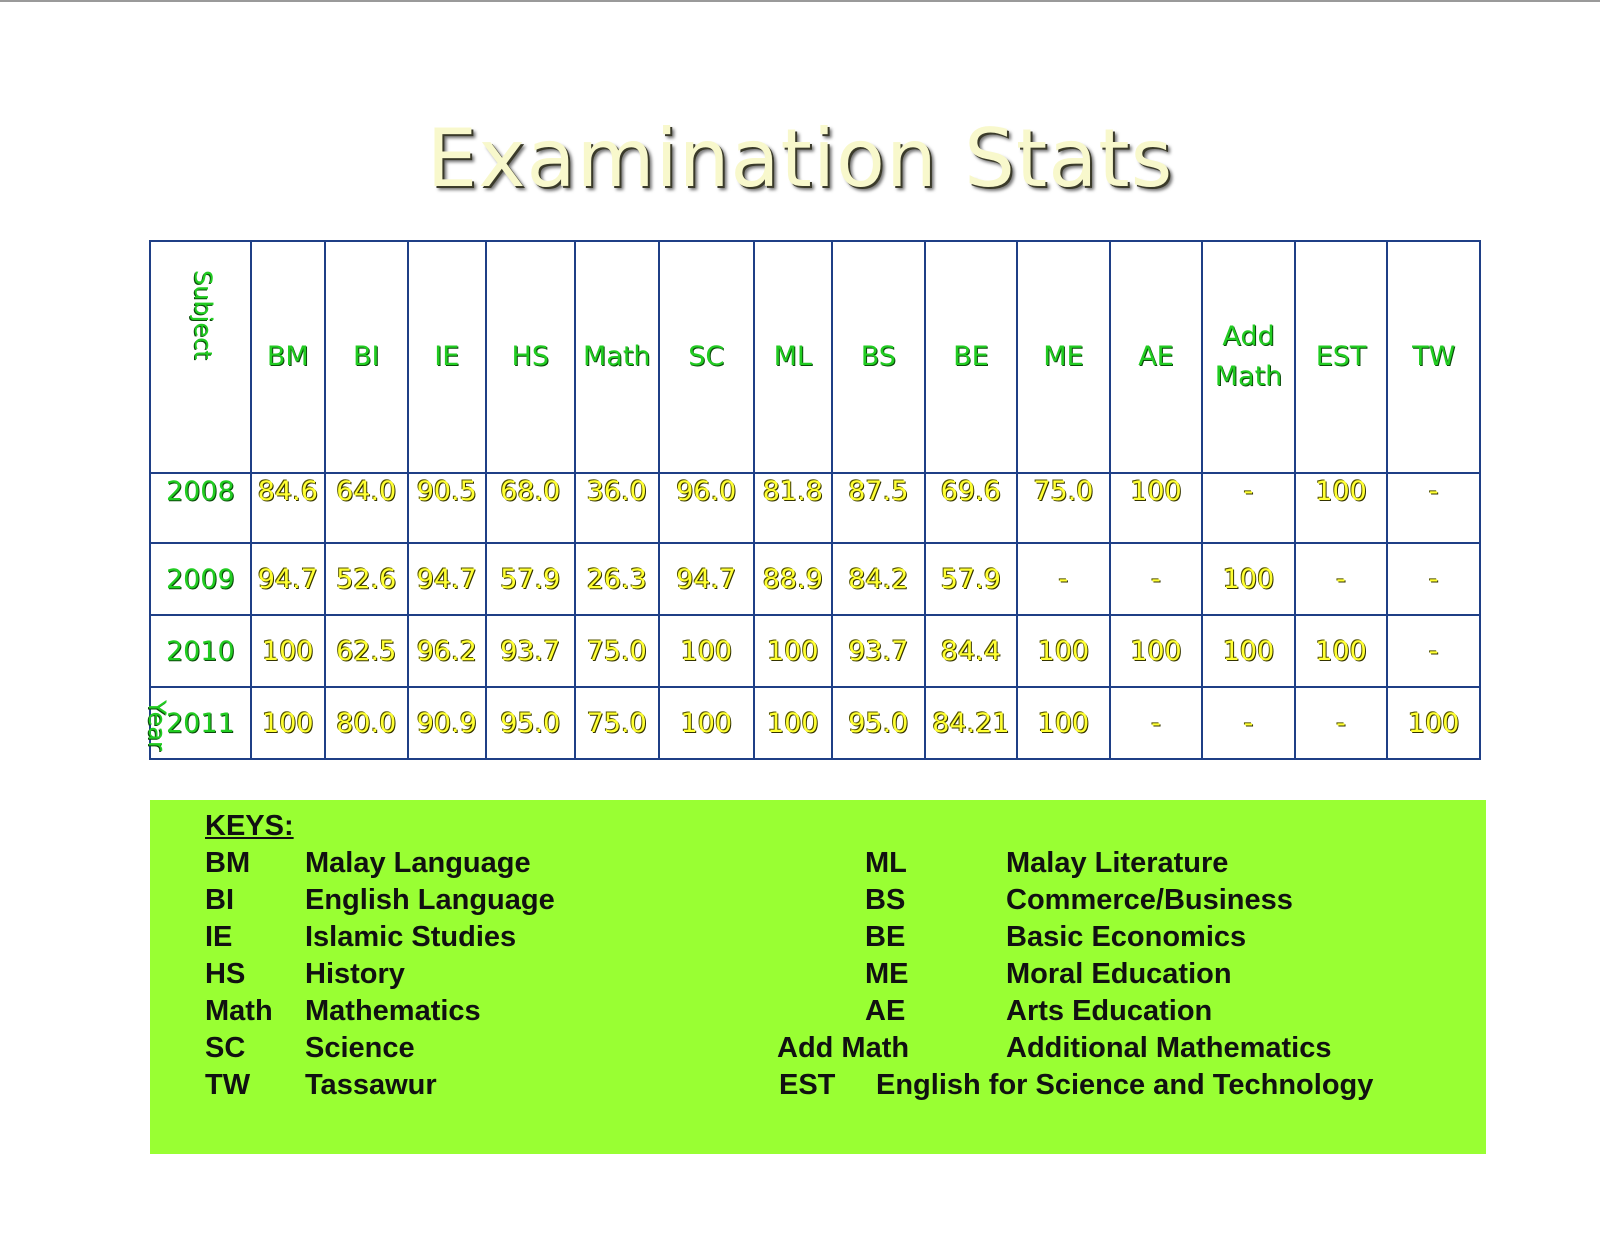 This screenshot has width=1600, height=1236. Describe the element at coordinates (366, 579) in the screenshot. I see `table-cell: 52.6` at that location.